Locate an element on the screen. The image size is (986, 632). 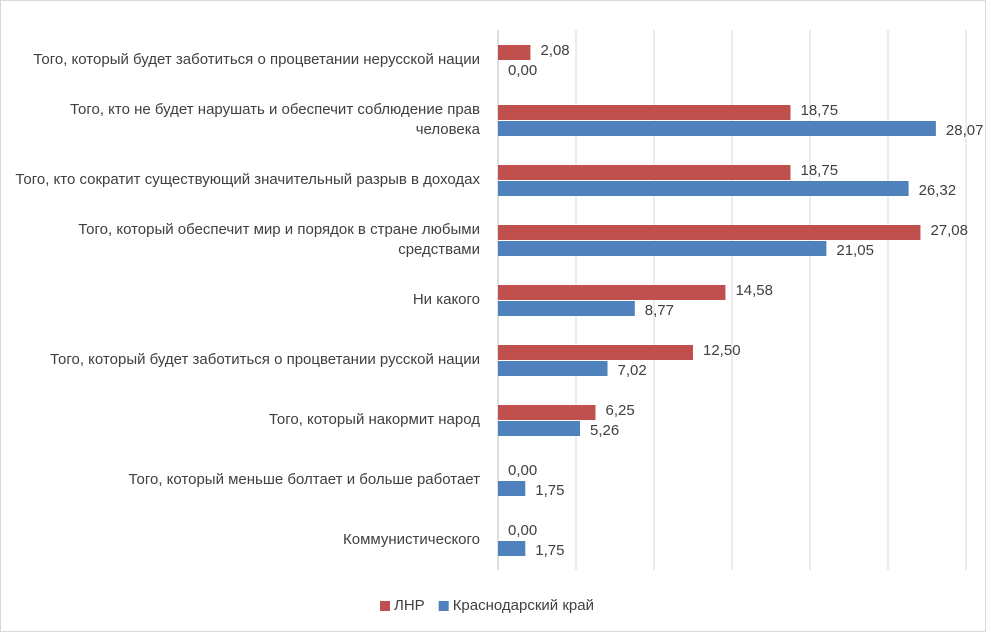
data-label: 26,32 is located at coordinates (938, 190).